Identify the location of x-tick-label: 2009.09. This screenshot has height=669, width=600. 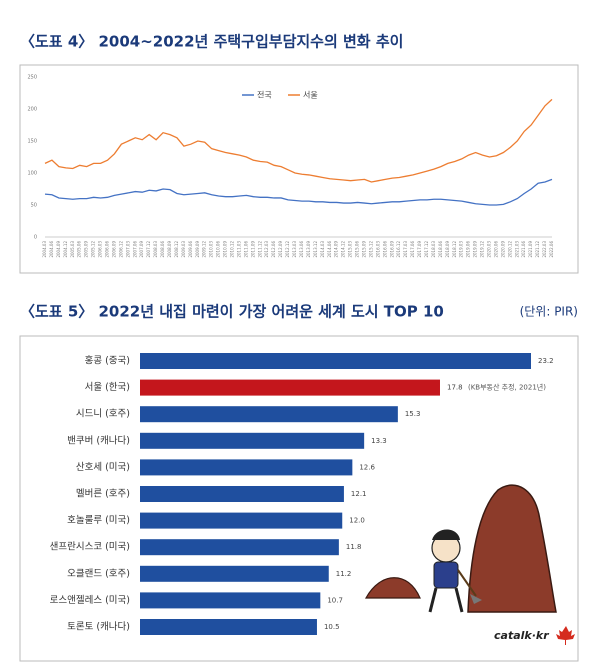
(197, 249).